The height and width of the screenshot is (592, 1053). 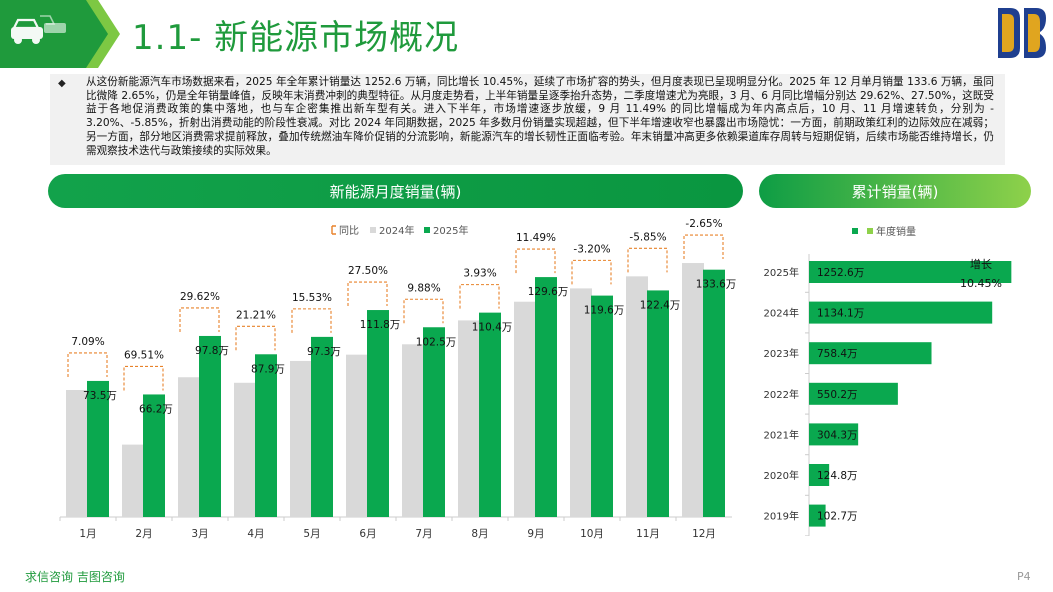 What do you see at coordinates (781, 475) in the screenshot?
I see `y-tick-label: 2020年` at bounding box center [781, 475].